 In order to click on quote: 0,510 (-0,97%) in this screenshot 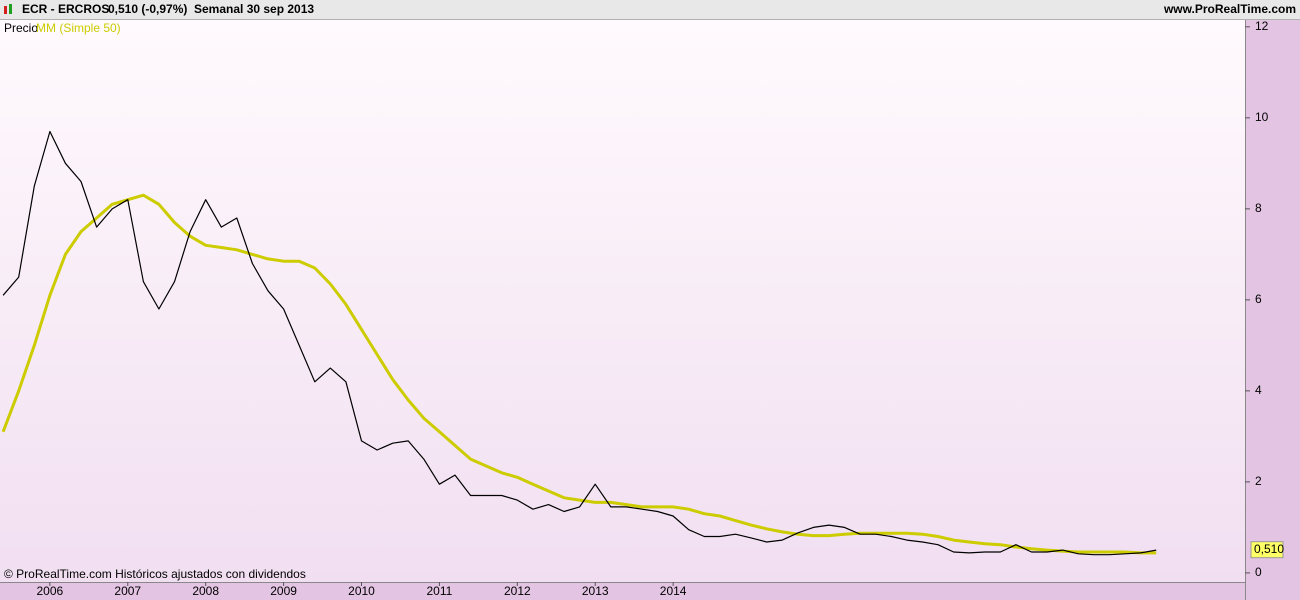, I will do `click(147, 9)`.